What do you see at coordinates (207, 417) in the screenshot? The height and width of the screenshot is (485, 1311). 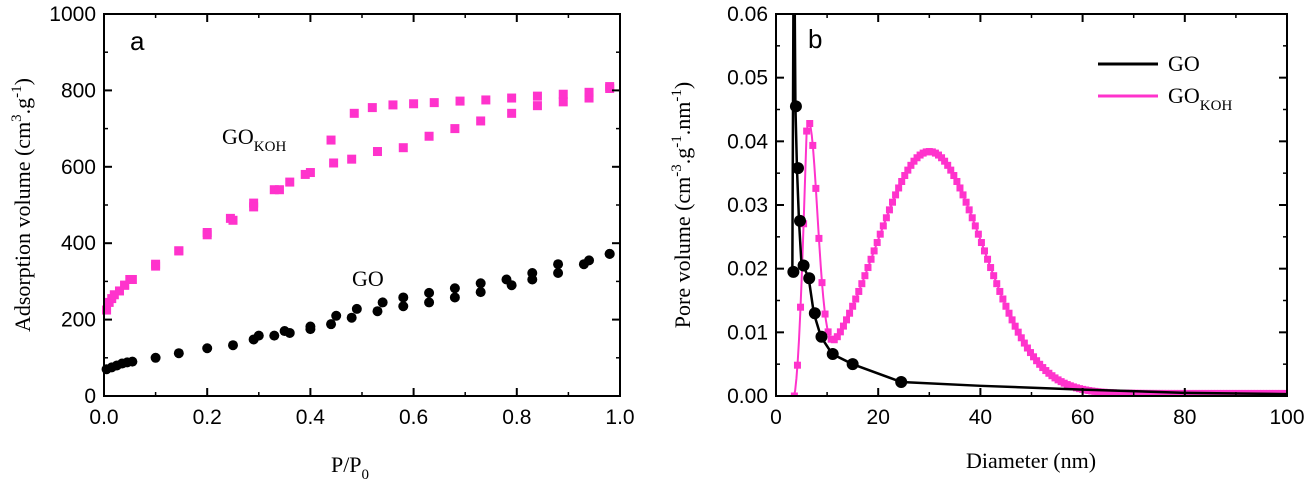 I see `panel-a-x-tick-label: 0.2` at bounding box center [207, 417].